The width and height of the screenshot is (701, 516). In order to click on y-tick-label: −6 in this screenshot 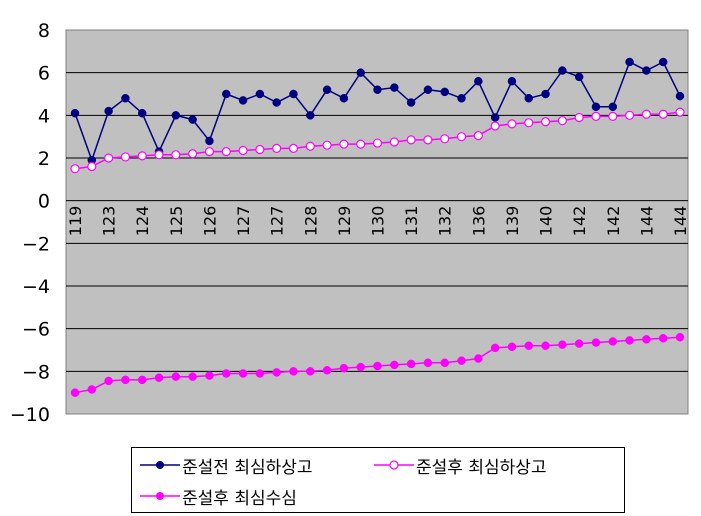, I will do `click(36, 330)`.